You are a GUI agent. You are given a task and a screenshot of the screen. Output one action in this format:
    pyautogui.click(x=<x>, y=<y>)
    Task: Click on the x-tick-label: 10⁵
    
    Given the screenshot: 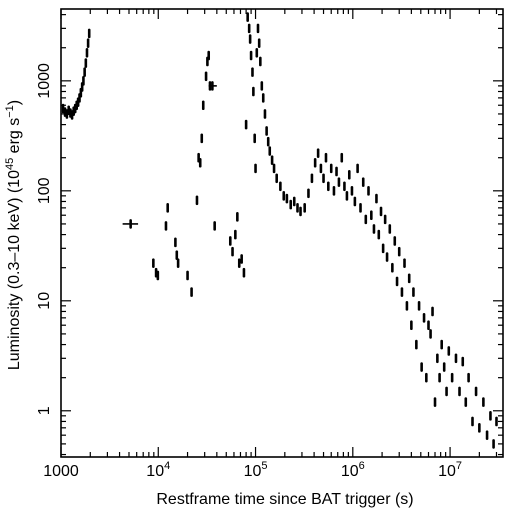 What is the action you would take?
    pyautogui.click(x=256, y=470)
    